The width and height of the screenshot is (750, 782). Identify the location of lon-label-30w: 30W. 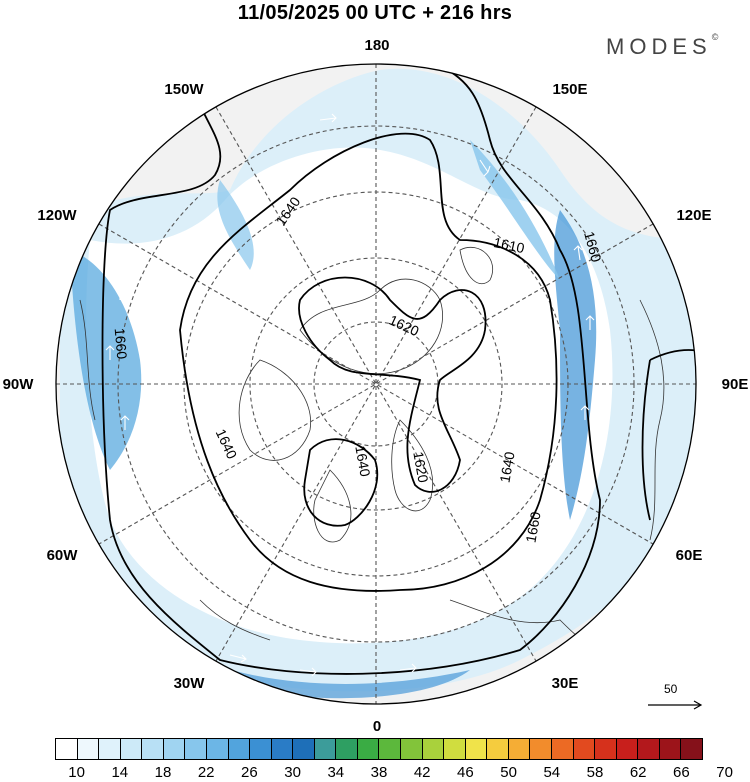
(190, 683).